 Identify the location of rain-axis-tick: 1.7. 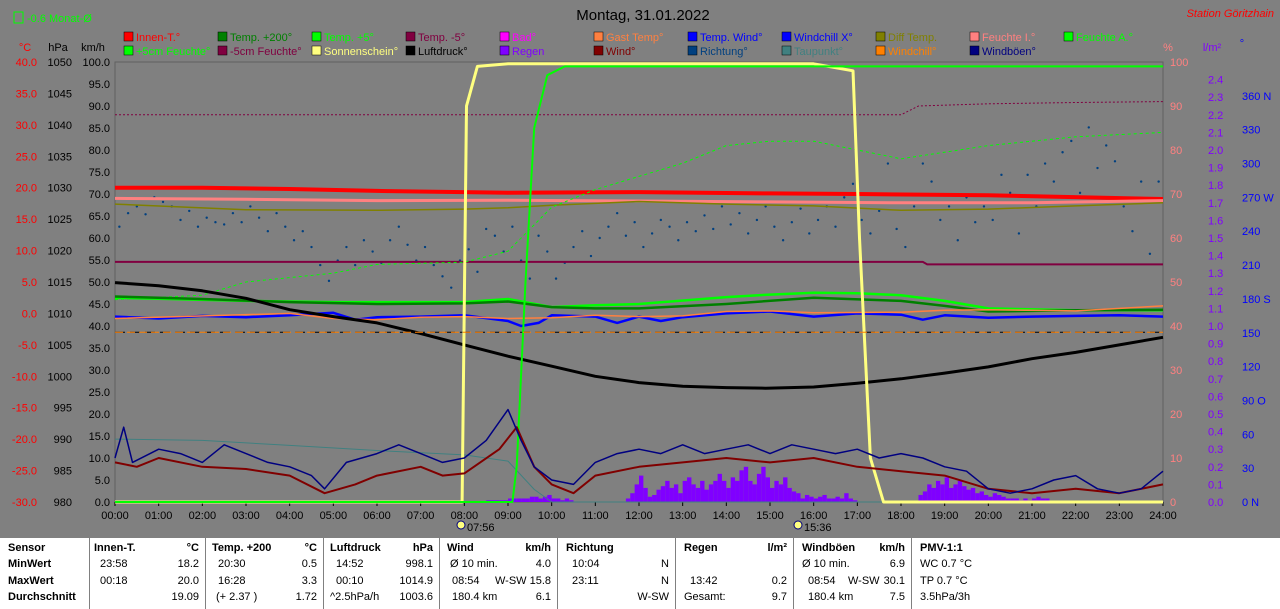
(1215, 204).